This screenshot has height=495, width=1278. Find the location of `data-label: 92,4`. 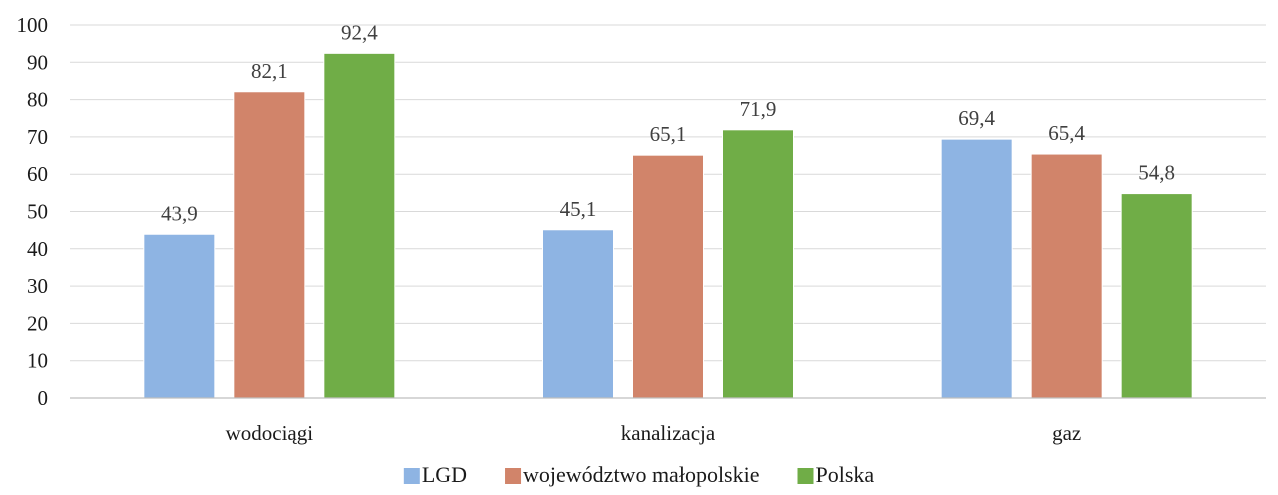

data-label: 92,4 is located at coordinates (359, 32).